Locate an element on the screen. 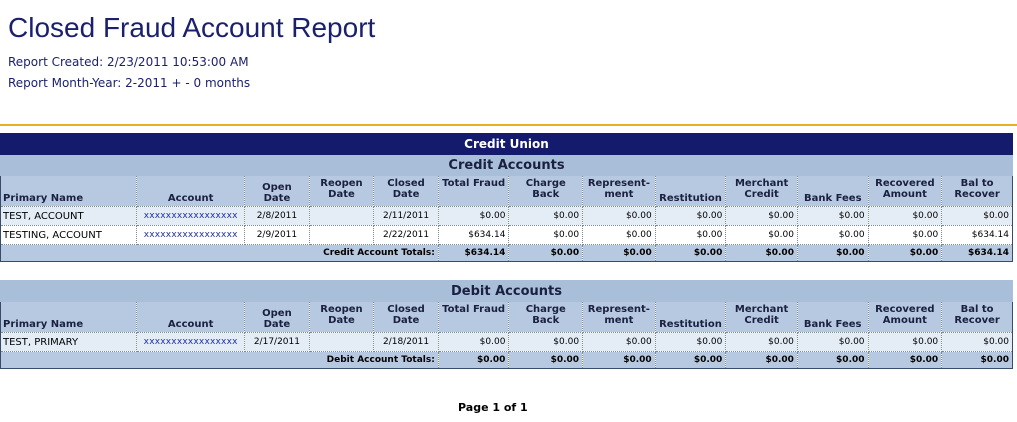 The image size is (1017, 422). cell-total-fraud: $634.14 is located at coordinates (473, 235).